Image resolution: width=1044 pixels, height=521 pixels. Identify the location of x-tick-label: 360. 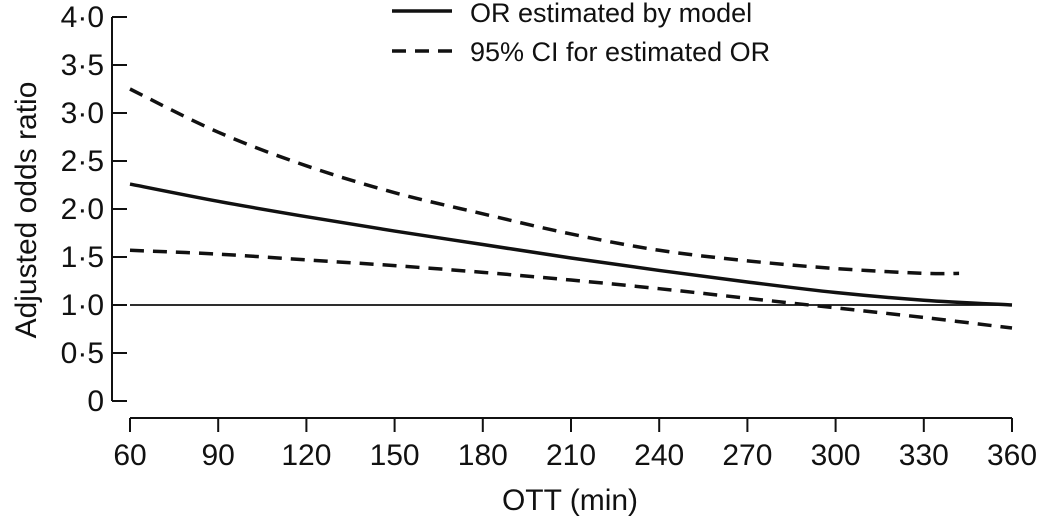
(1012, 455).